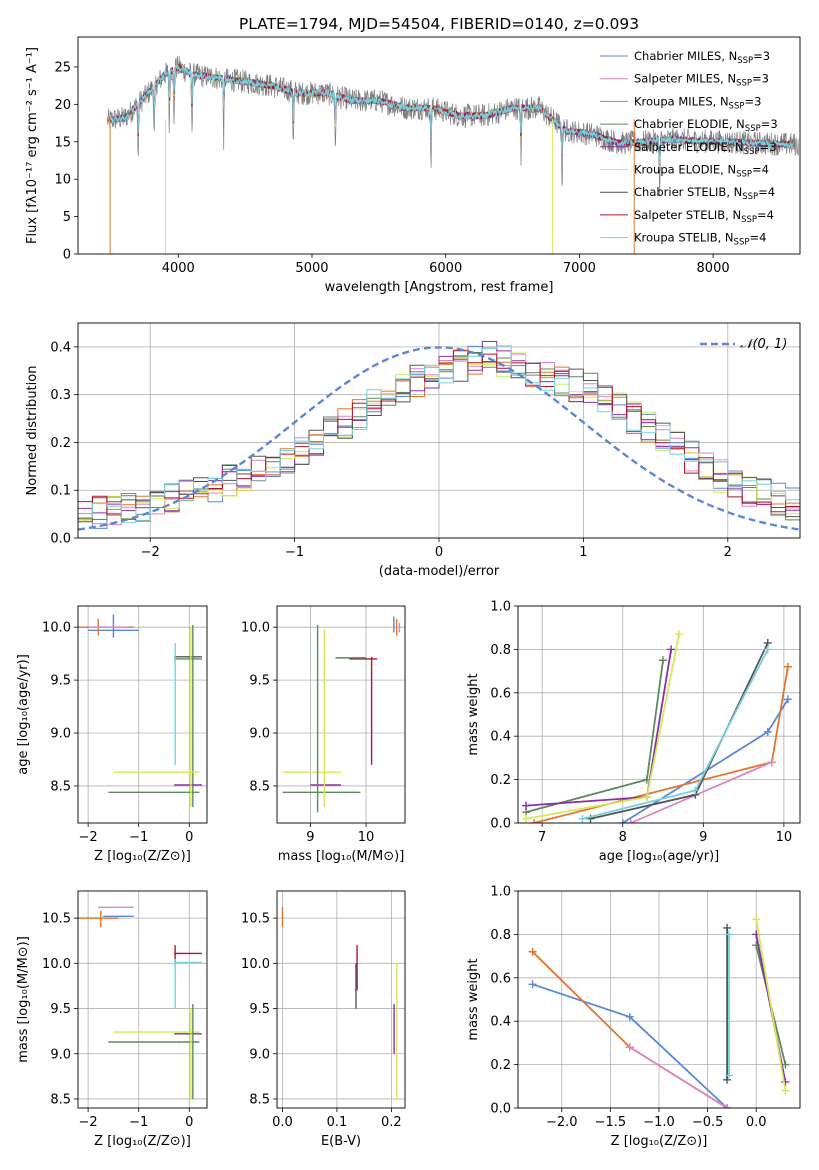  Describe the element at coordinates (700, 239) in the screenshot. I see `legend-entry: Kroupa STELIB, NSSP=4` at that location.